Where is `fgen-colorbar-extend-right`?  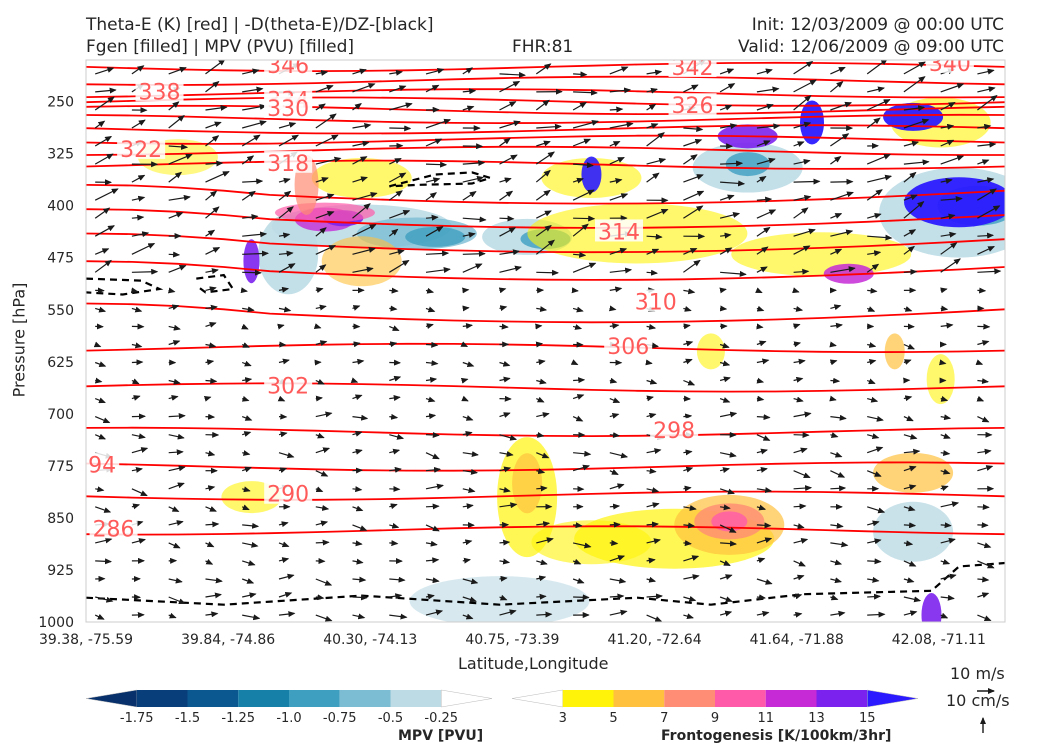 fgen-colorbar-extend-right is located at coordinates (893, 698).